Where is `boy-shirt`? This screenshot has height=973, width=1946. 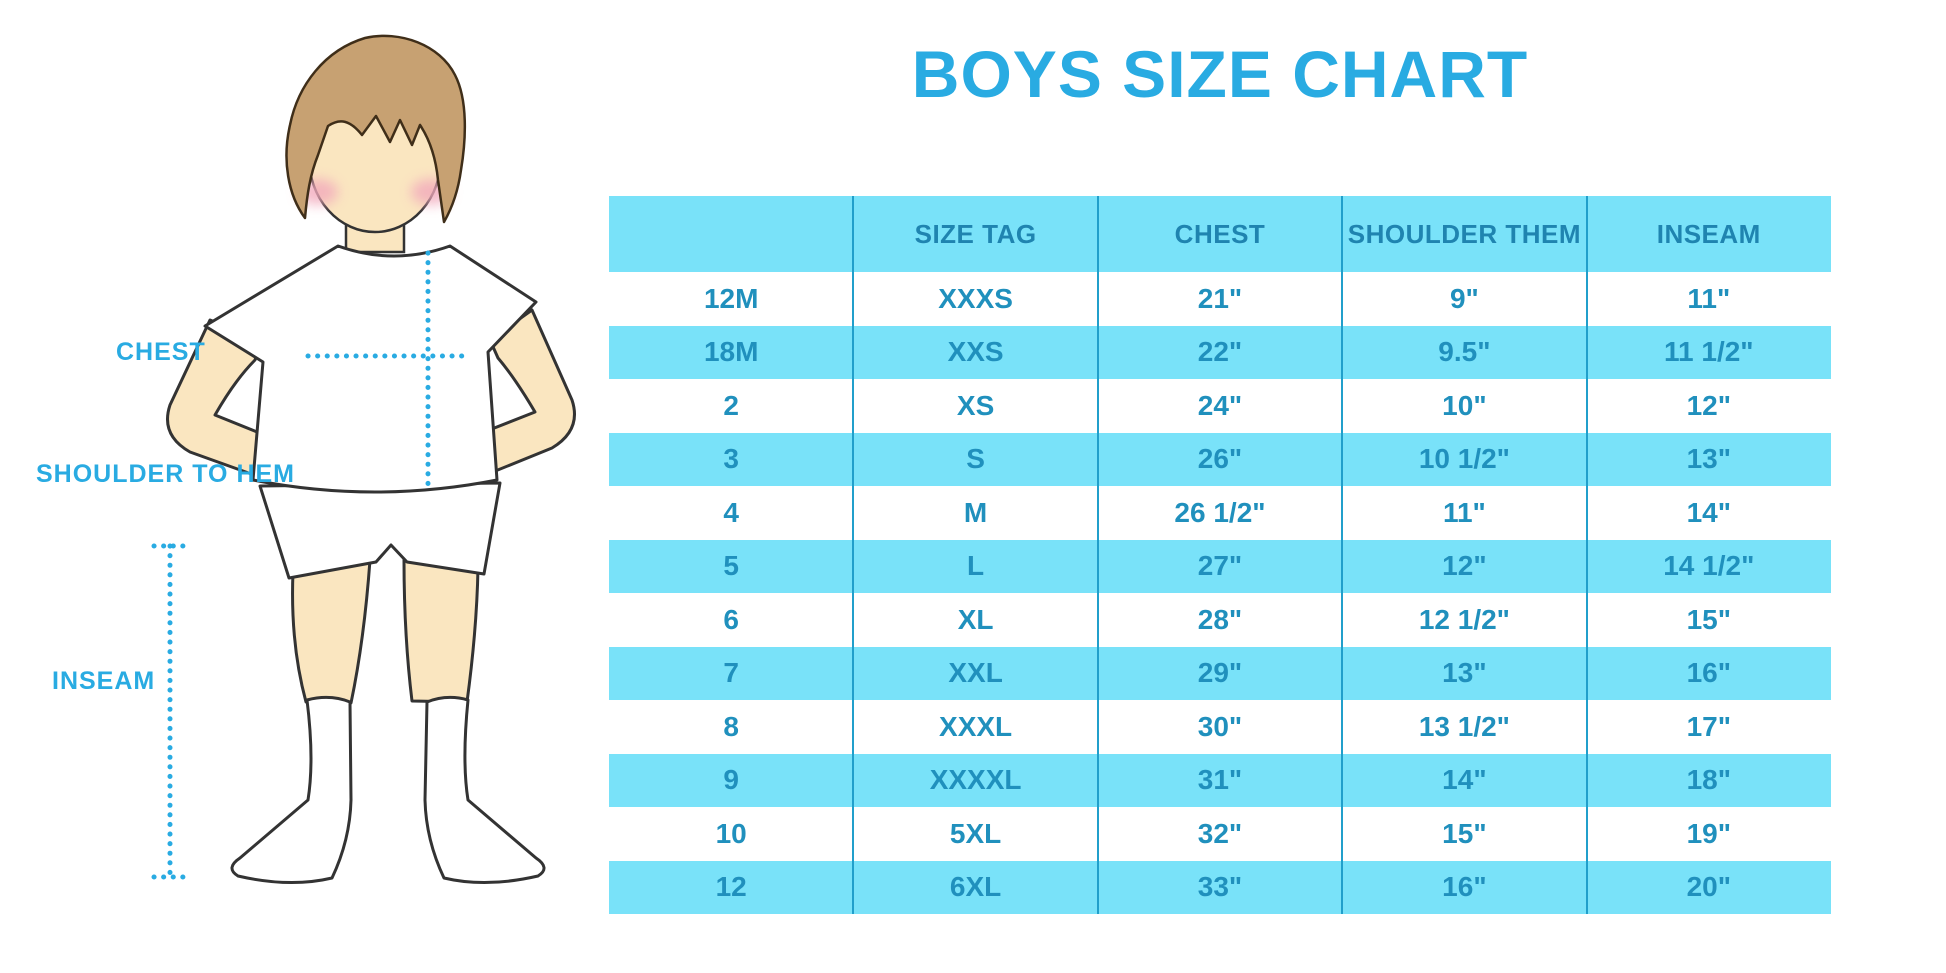 boy-shirt is located at coordinates (370, 369).